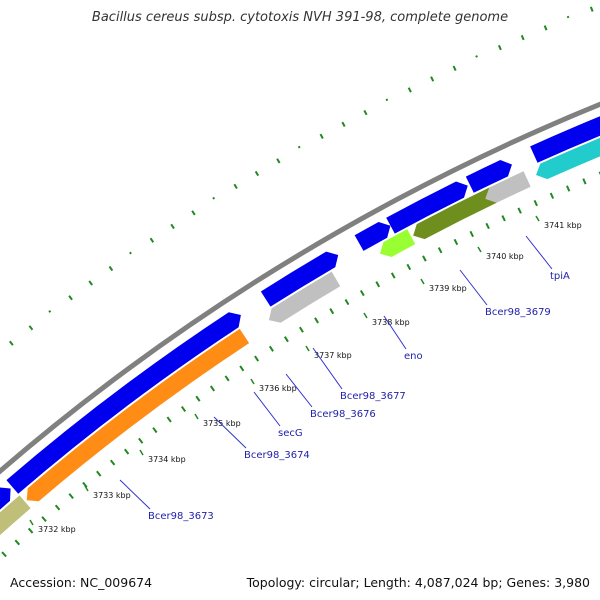 The height and width of the screenshot is (600, 600). I want to click on gene-label-group: Bcer98_3677, so click(359, 374).